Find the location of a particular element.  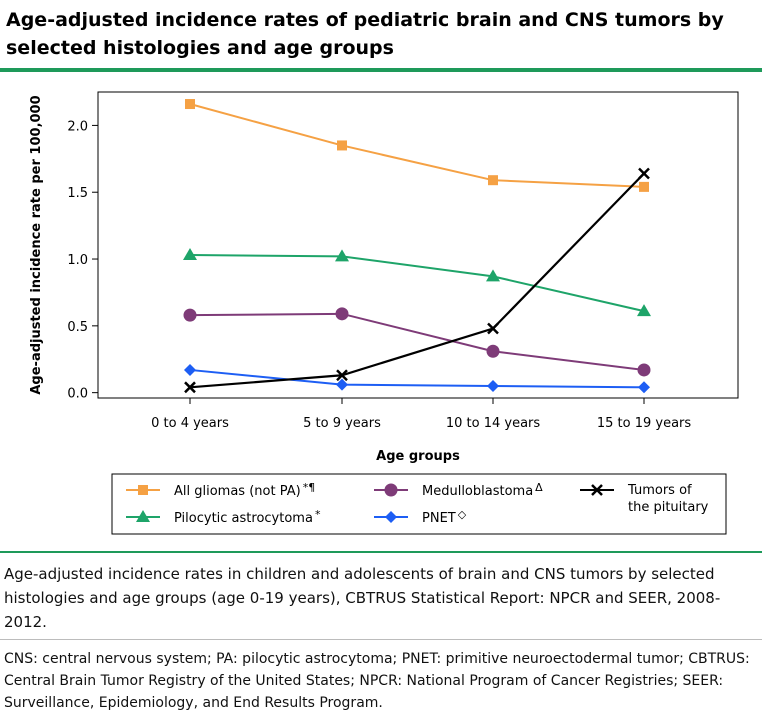

x-axis-label: Age groups is located at coordinates (418, 456).